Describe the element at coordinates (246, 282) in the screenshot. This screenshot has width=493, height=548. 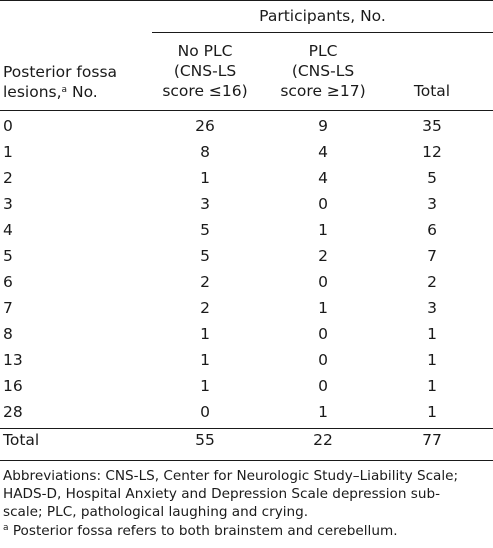
I see `table-row: 6 2 0 2` at that location.